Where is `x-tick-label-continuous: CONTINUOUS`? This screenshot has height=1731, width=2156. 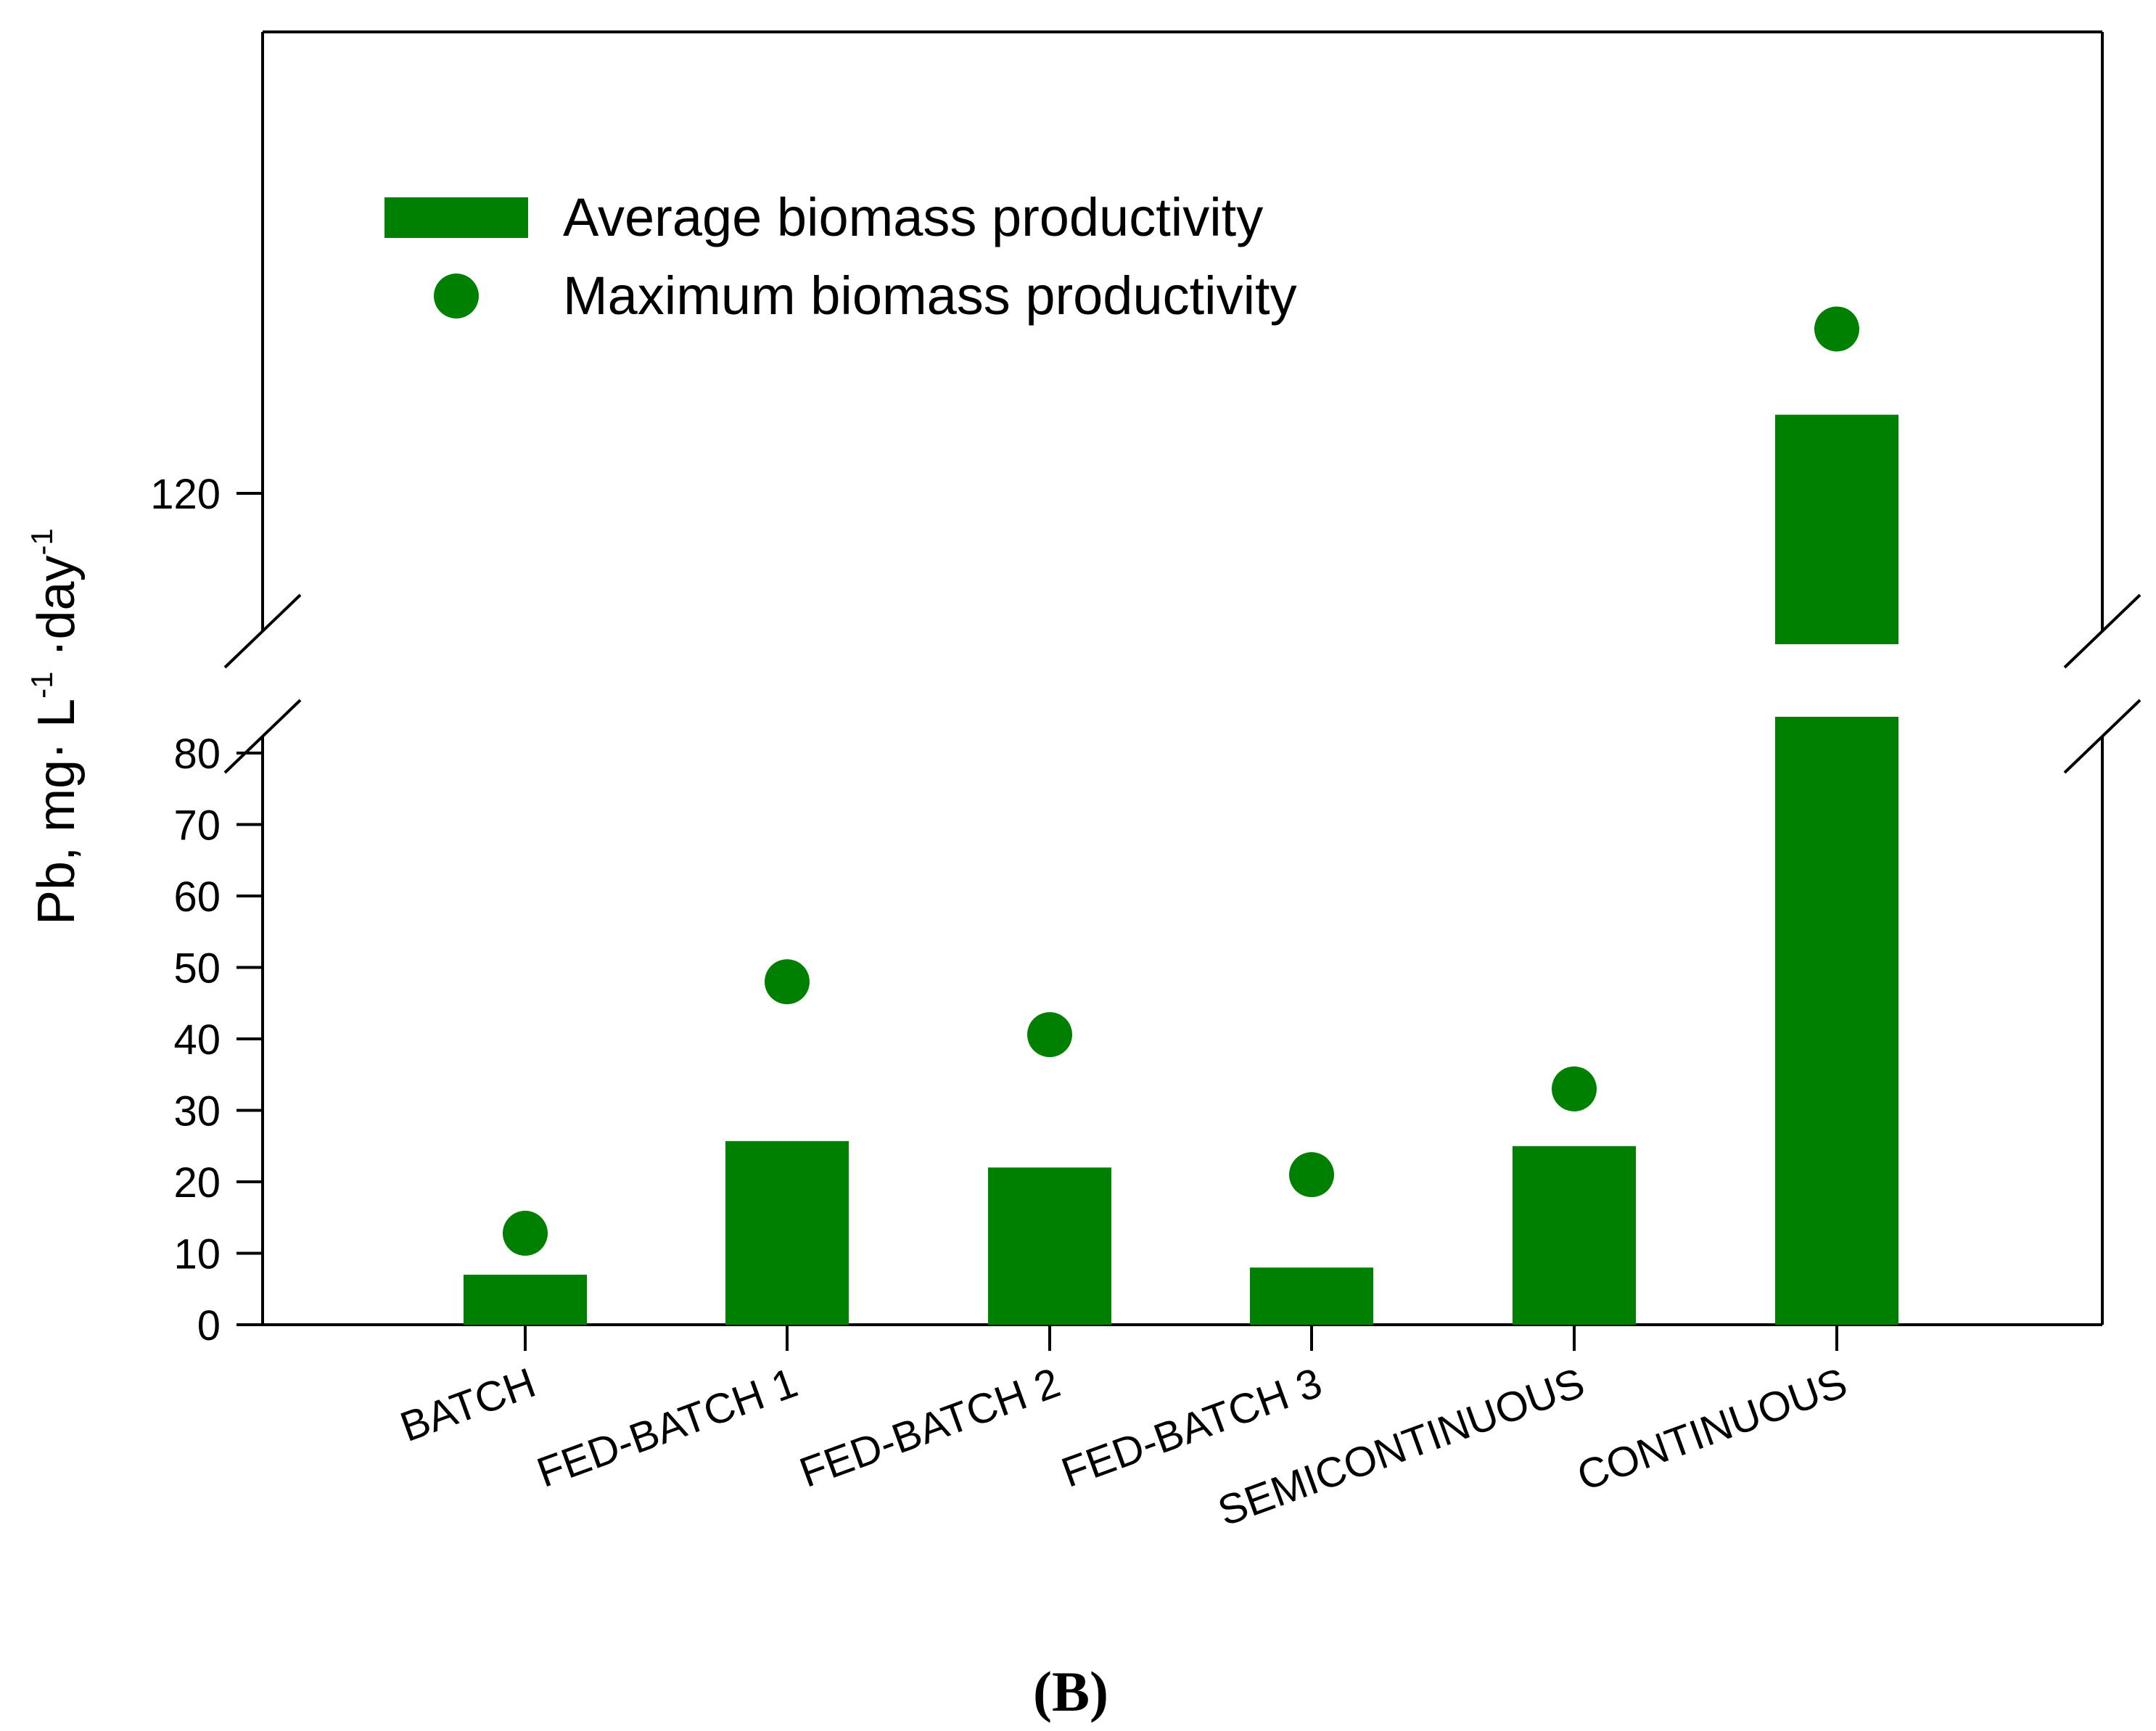
x-tick-label-continuous: CONTINUOUS is located at coordinates (1712, 1429).